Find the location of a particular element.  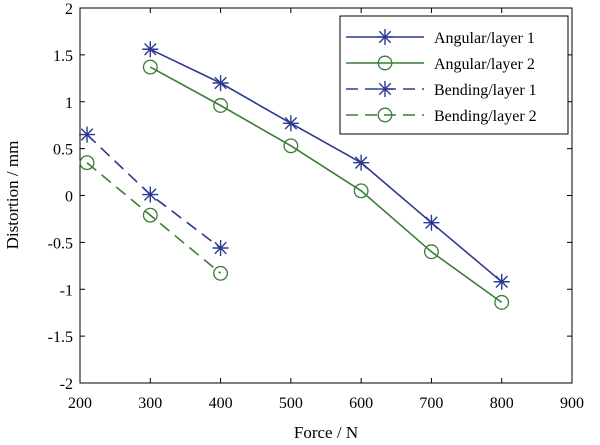

legend-entry: Angular/layer 2 is located at coordinates (440, 64).